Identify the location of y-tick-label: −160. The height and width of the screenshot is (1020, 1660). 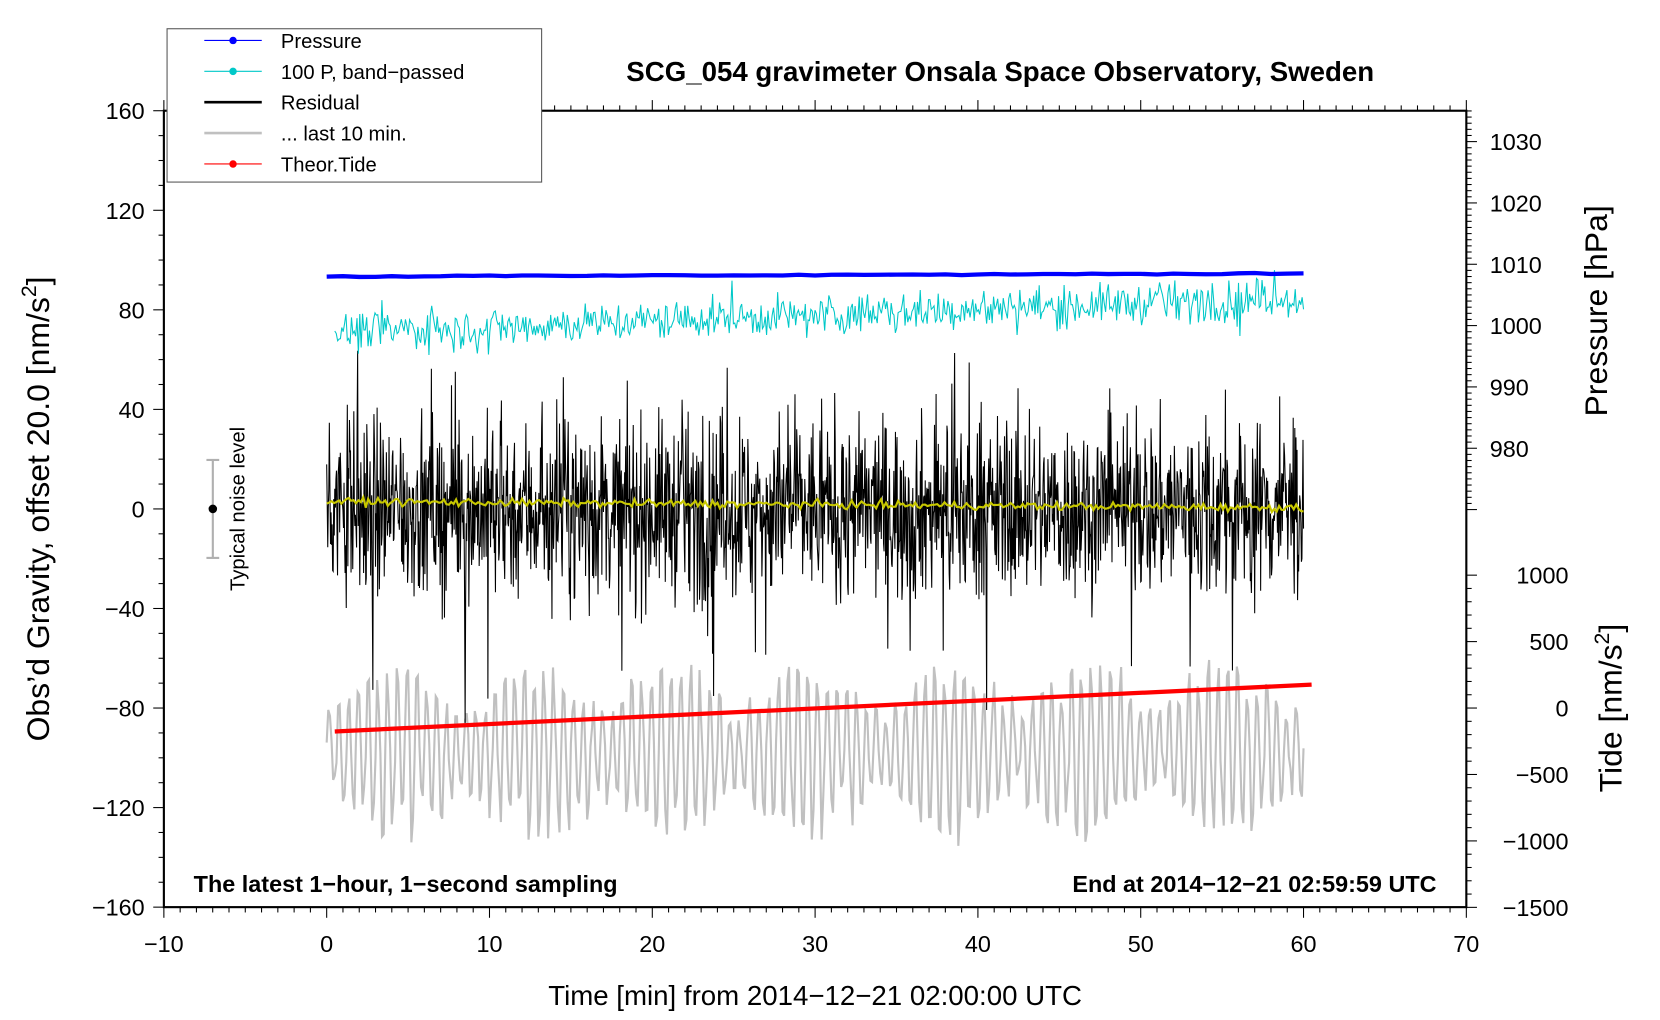
(118, 908).